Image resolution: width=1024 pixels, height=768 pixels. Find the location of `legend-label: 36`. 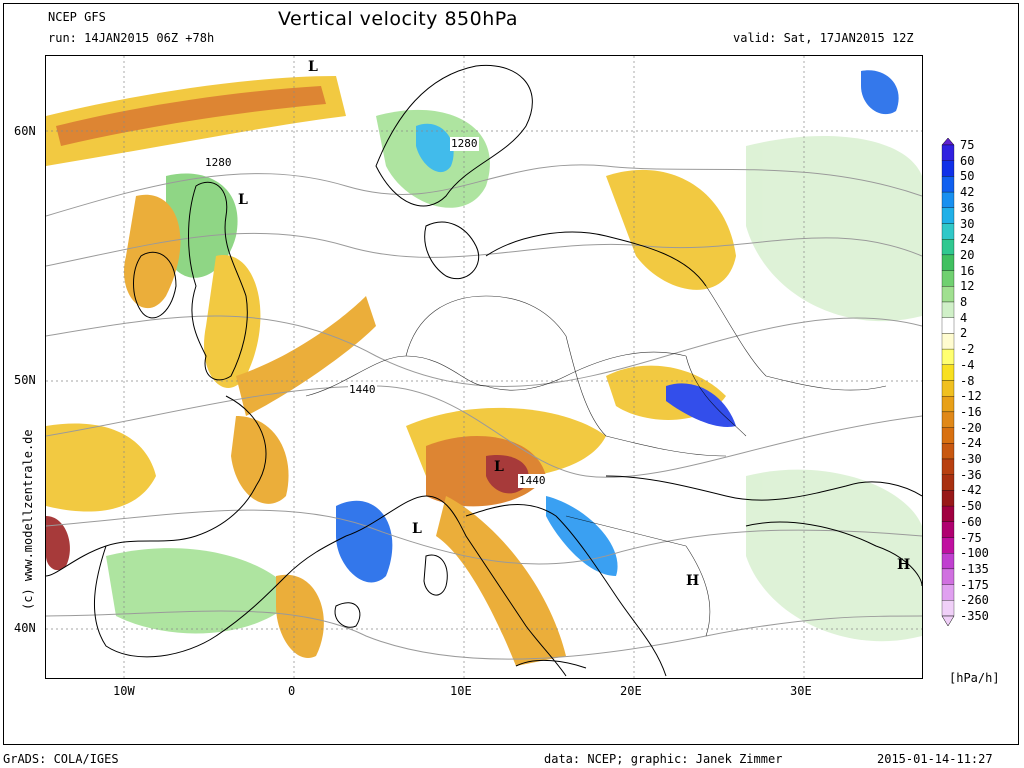

legend-label: 36 is located at coordinates (967, 207).